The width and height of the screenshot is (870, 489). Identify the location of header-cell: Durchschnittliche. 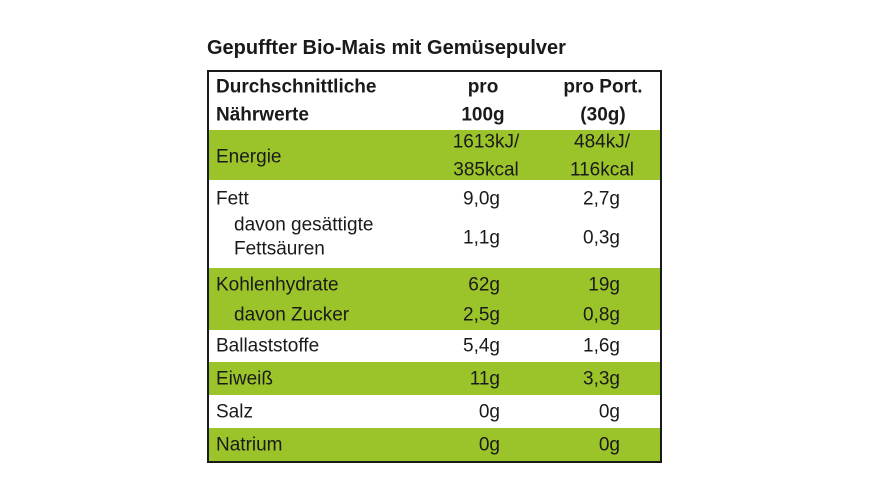
(296, 87).